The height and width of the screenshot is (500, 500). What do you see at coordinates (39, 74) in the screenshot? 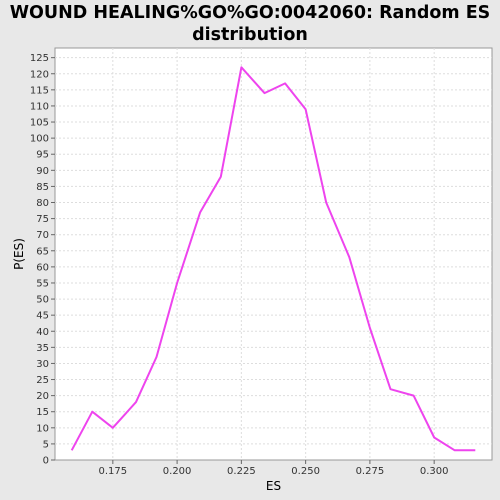
I see `y-tick-label: 120` at bounding box center [39, 74].